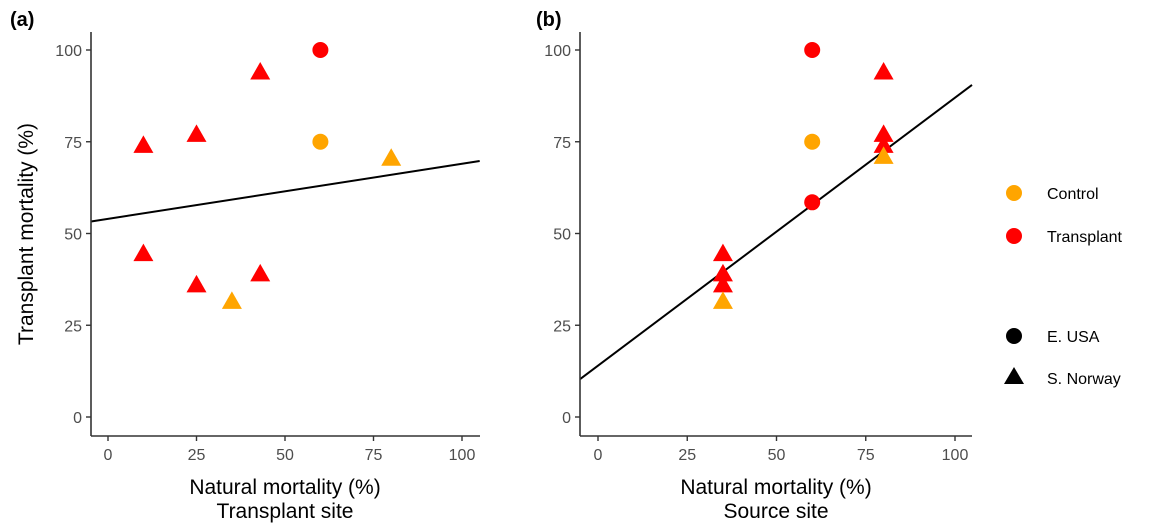  I want to click on legend-transplant-label: Transplant, so click(1085, 237).